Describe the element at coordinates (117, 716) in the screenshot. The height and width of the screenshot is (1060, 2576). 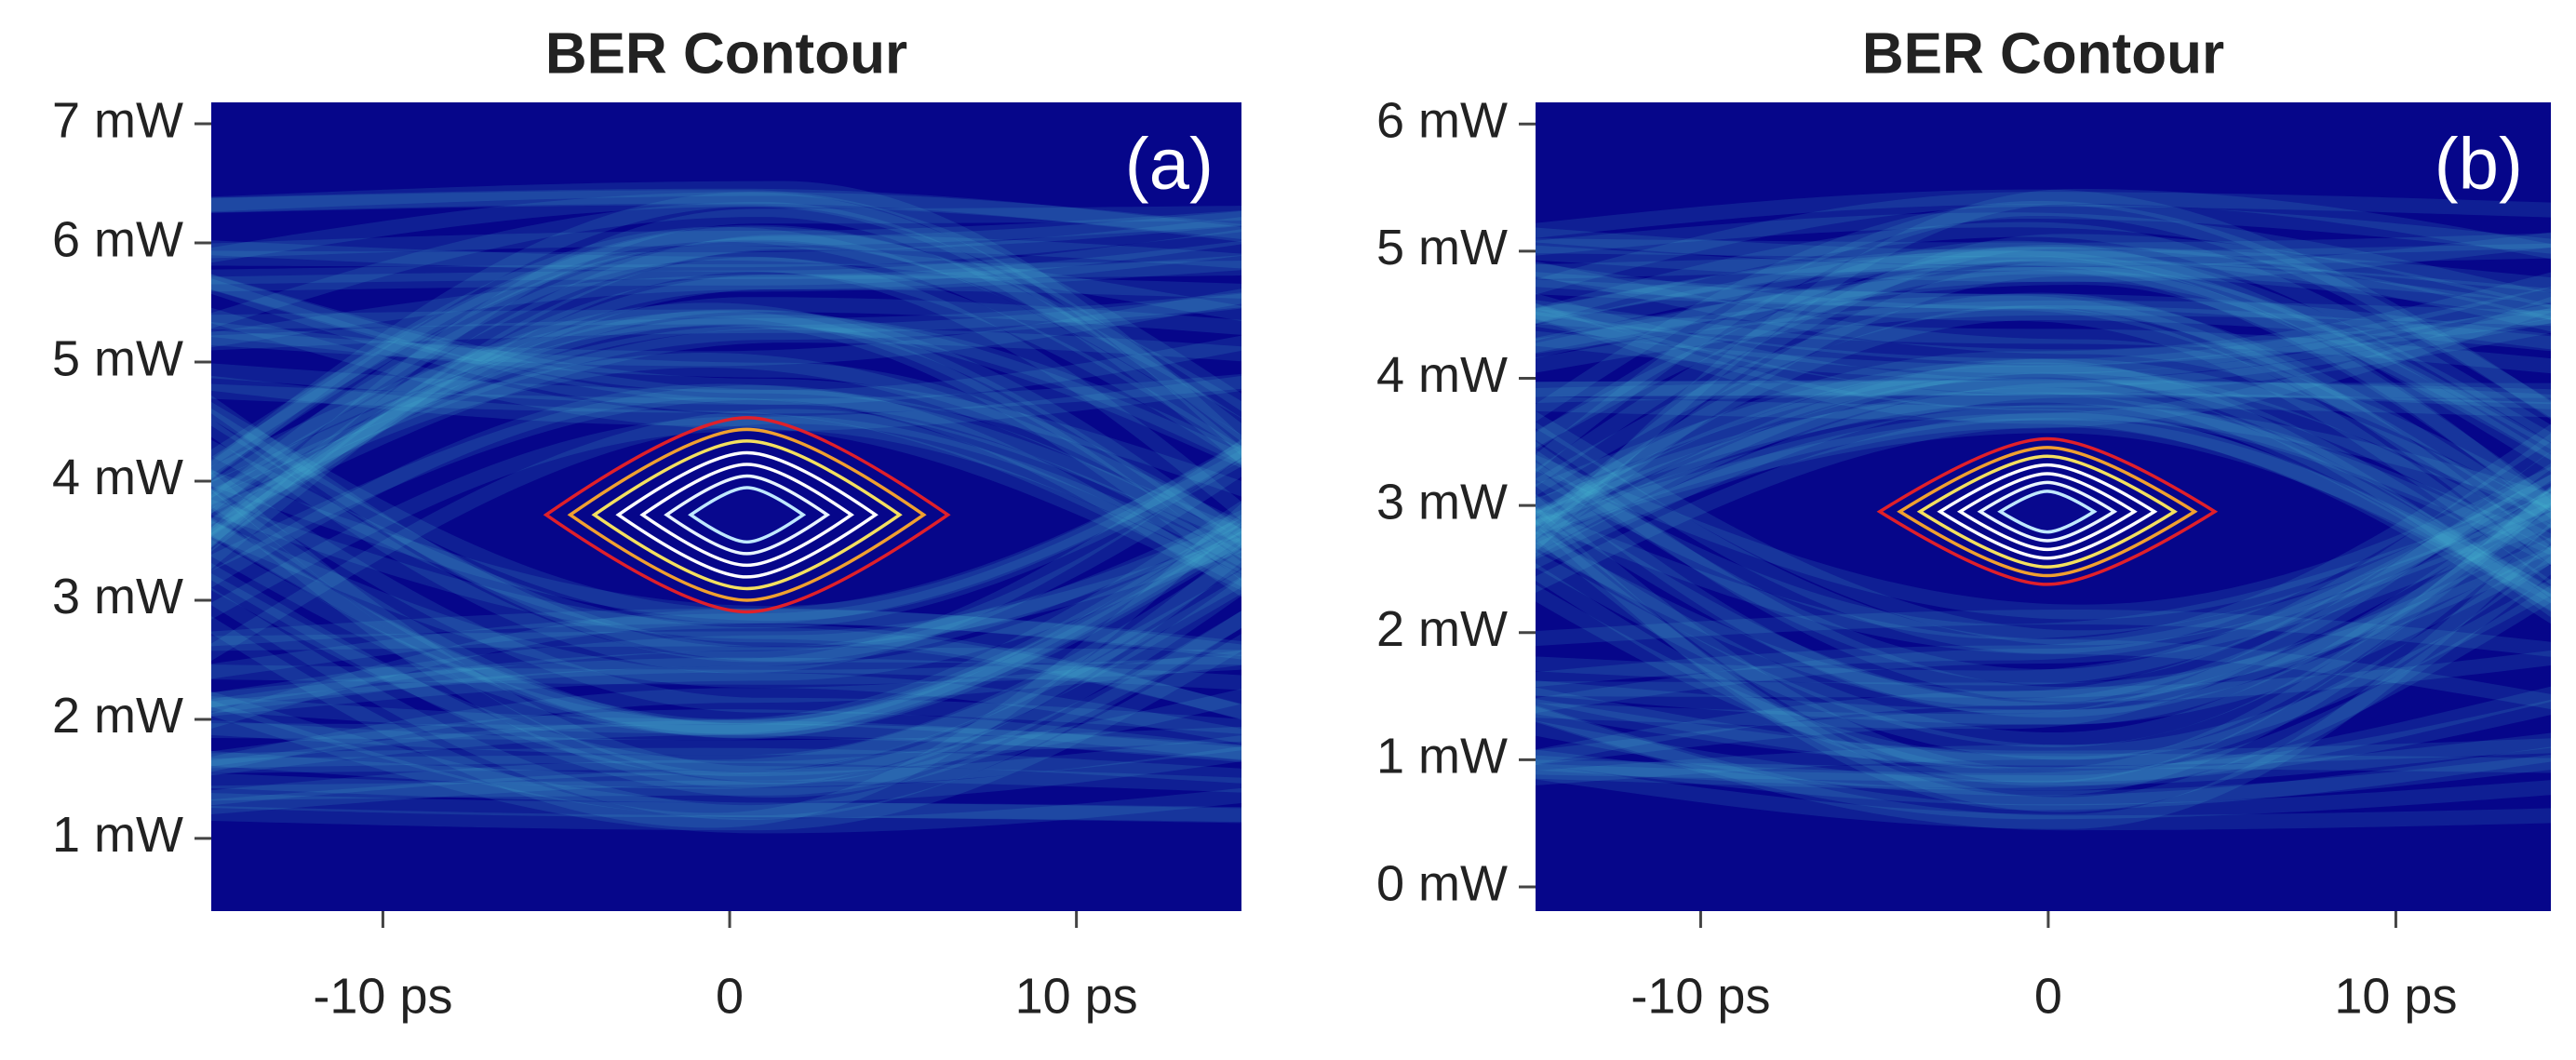
I see `y-tick-label: 2 mW` at that location.